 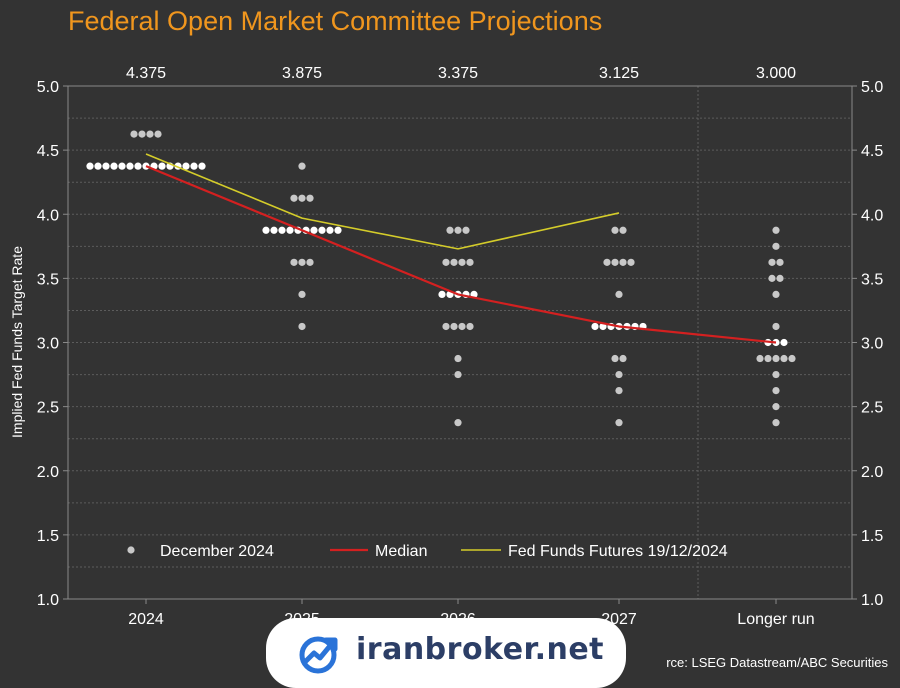 I want to click on fed-funds-futures-line, so click(x=382, y=201).